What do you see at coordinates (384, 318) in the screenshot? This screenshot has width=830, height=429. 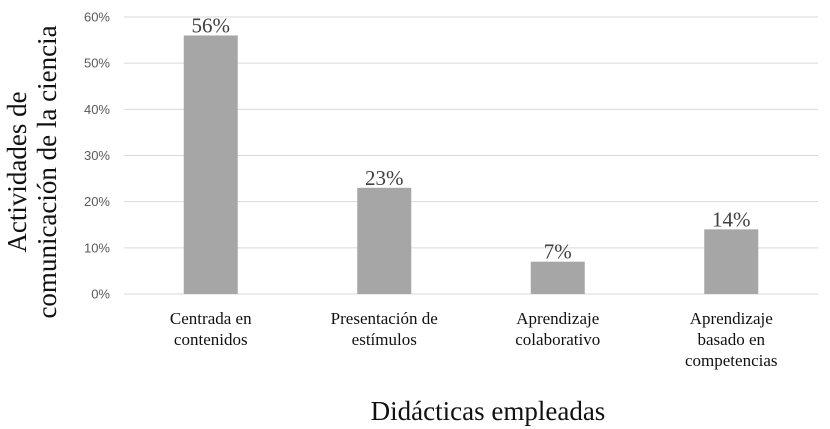 I see `category-label-line: Presentación de` at bounding box center [384, 318].